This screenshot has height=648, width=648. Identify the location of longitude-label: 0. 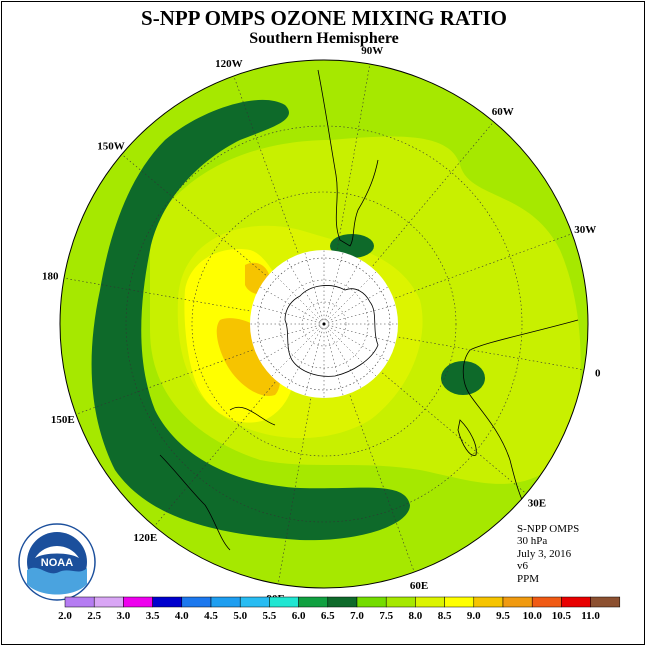
(598, 373).